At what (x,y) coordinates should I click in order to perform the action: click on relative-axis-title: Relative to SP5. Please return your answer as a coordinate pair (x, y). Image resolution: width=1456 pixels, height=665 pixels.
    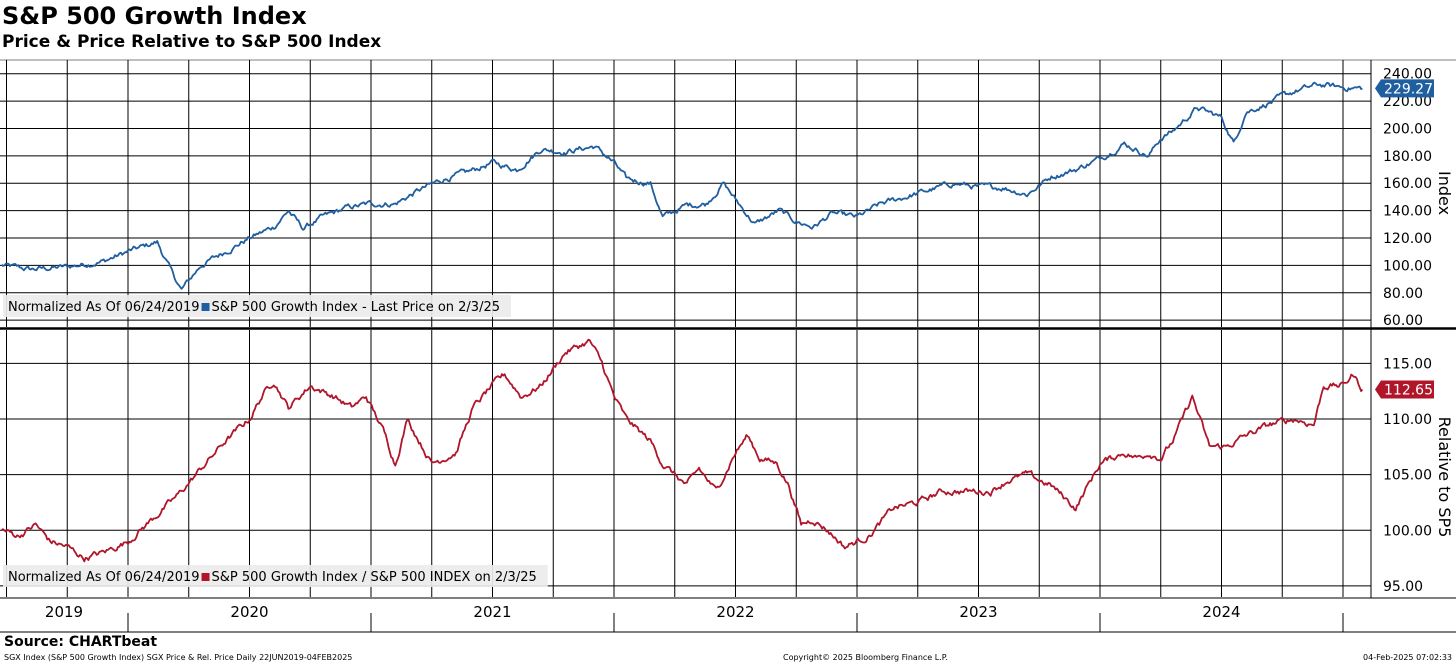
    Looking at the image, I should click on (1444, 477).